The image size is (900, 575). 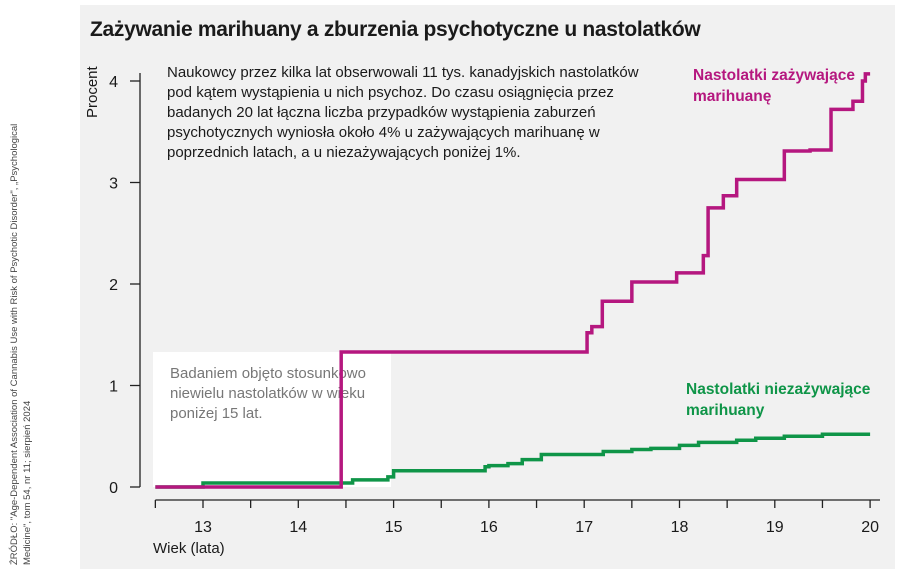 What do you see at coordinates (870, 527) in the screenshot?
I see `x-tick-label: 20` at bounding box center [870, 527].